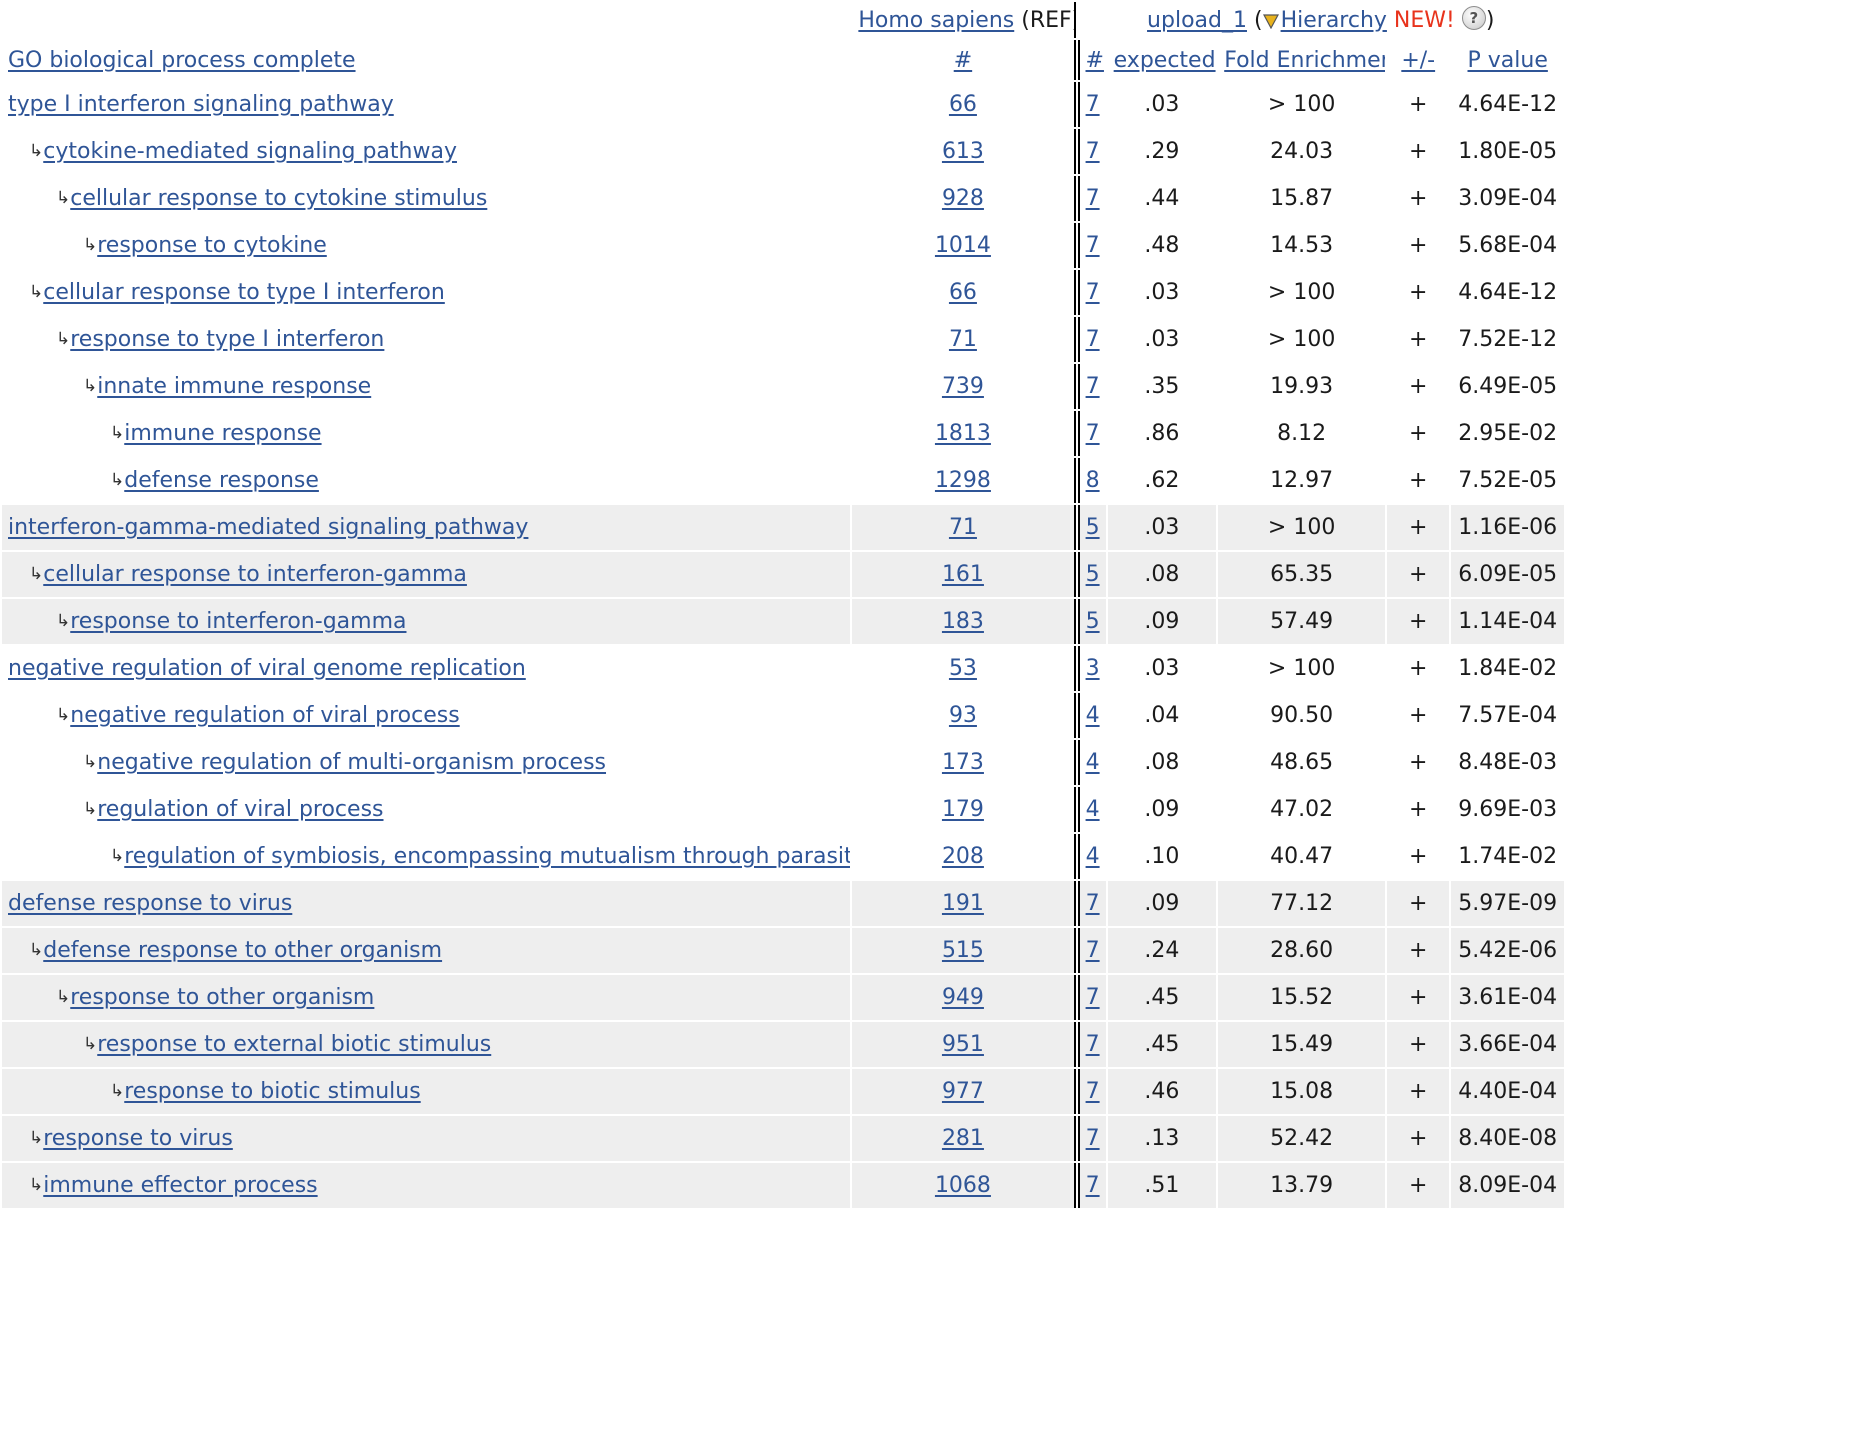  Describe the element at coordinates (1197, 20) in the screenshot. I see `upload-link: upload_1` at that location.